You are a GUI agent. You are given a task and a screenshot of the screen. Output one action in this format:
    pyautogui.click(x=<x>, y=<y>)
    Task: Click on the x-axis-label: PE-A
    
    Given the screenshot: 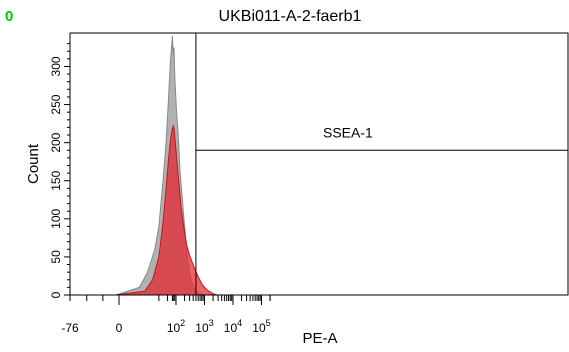 What is the action you would take?
    pyautogui.click(x=319, y=338)
    